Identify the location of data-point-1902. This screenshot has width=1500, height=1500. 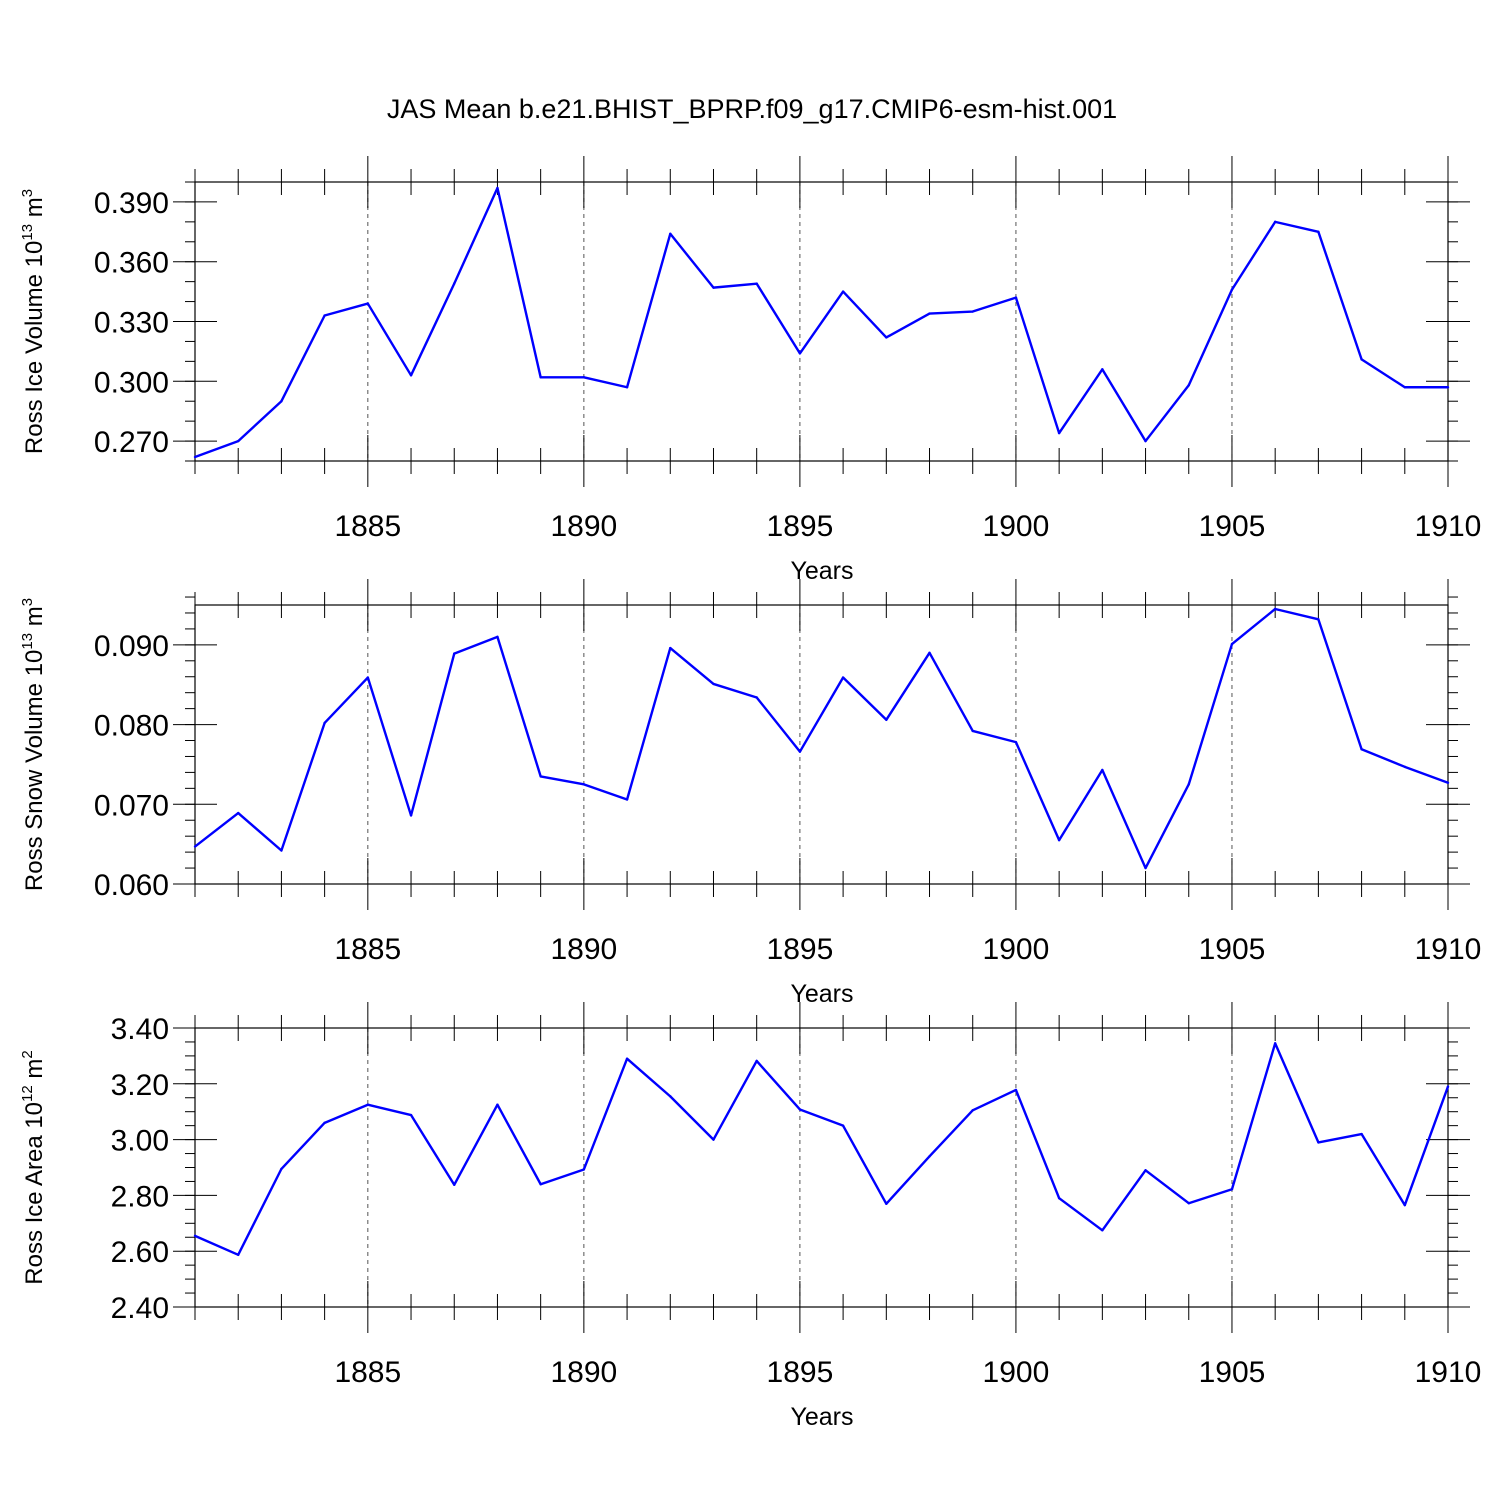
(1102, 369).